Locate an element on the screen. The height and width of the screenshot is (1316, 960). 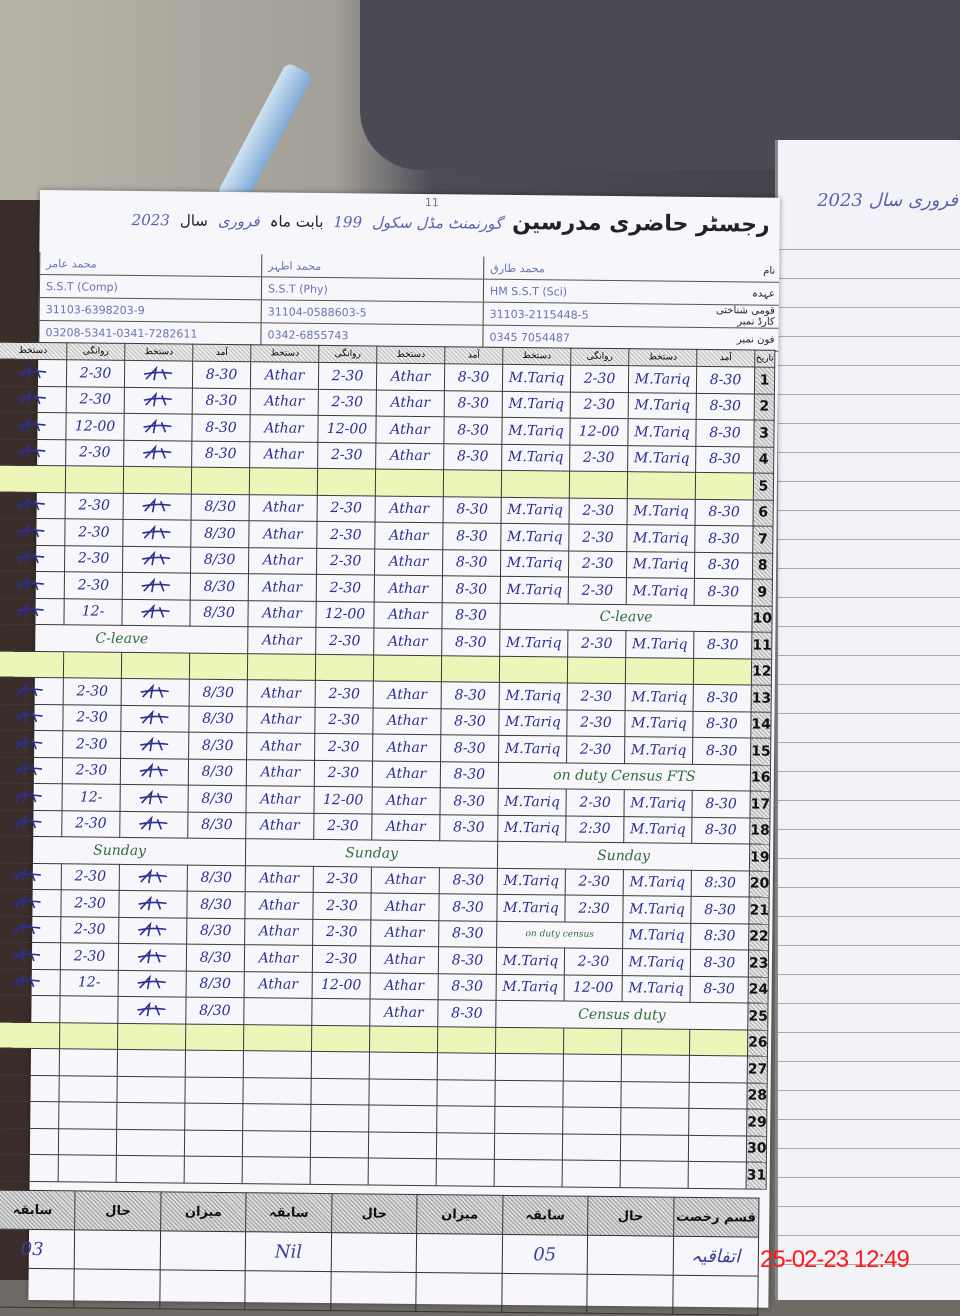
summary-blank is located at coordinates (629, 1294).